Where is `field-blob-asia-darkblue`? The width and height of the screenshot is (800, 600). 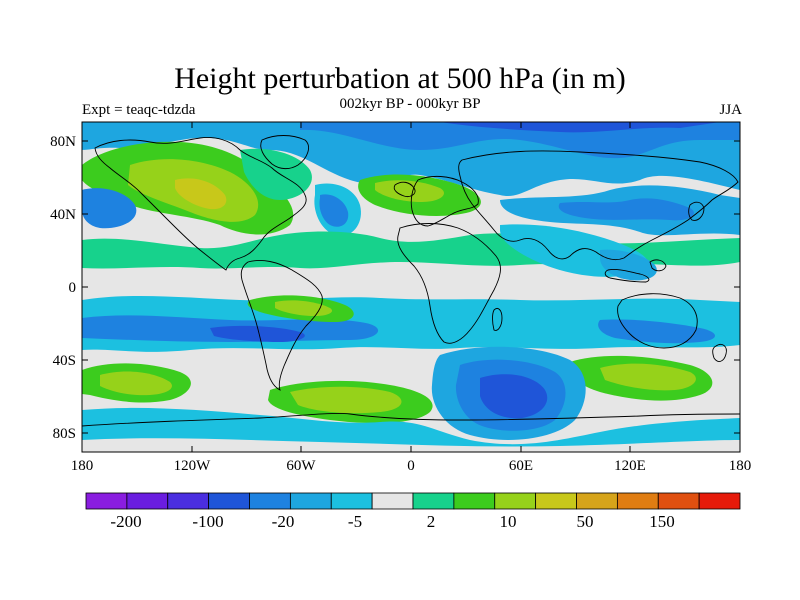 field-blob-asia-darkblue is located at coordinates (626, 209).